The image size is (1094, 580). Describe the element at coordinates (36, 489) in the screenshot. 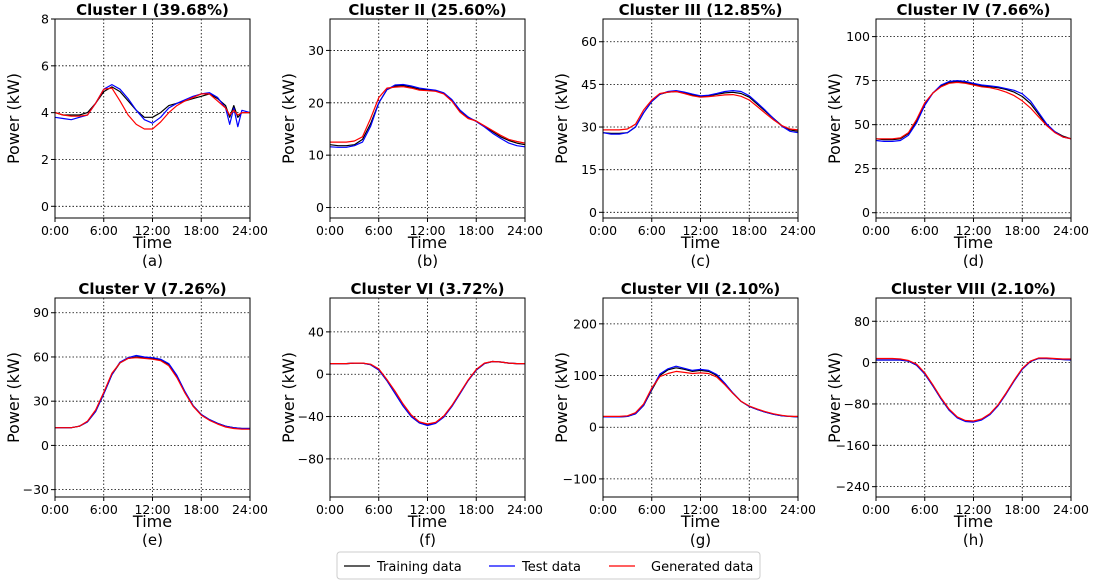

I see `y-tick-label: −30` at that location.